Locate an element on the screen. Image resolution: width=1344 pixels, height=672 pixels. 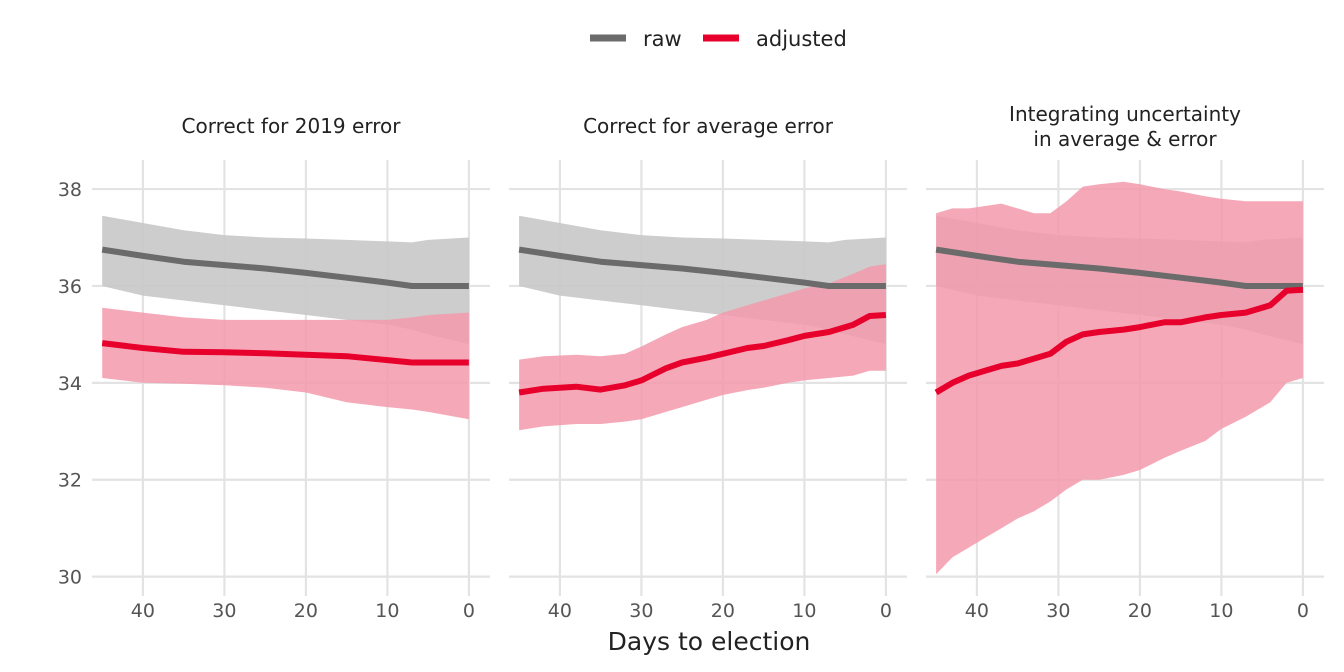
panel-title: Correct for 2019 error is located at coordinates (292, 126).